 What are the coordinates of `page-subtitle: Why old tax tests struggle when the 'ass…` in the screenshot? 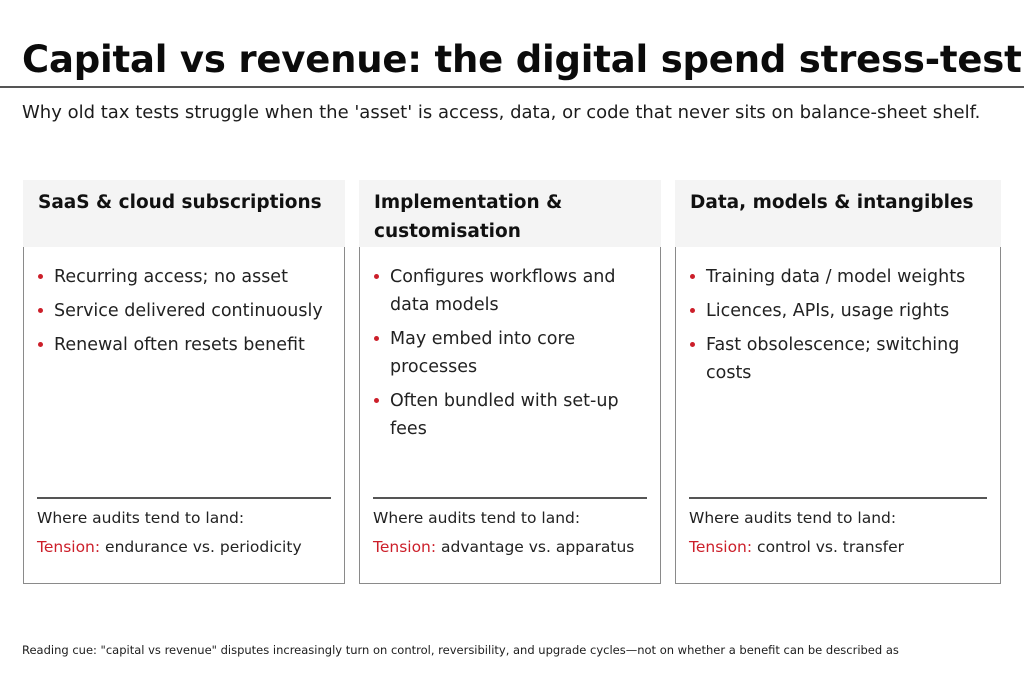 It's located at (501, 112).